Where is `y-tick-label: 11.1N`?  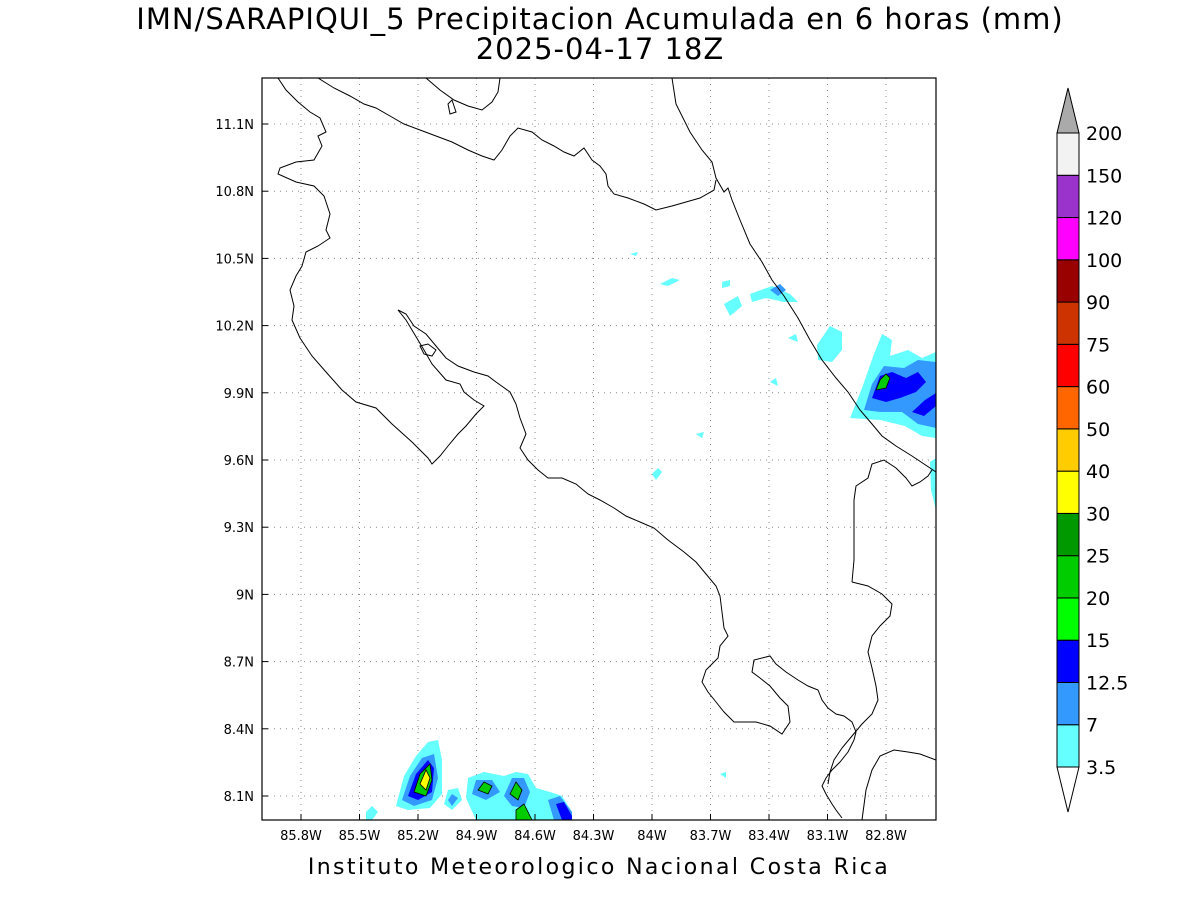
y-tick-label: 11.1N is located at coordinates (234, 125).